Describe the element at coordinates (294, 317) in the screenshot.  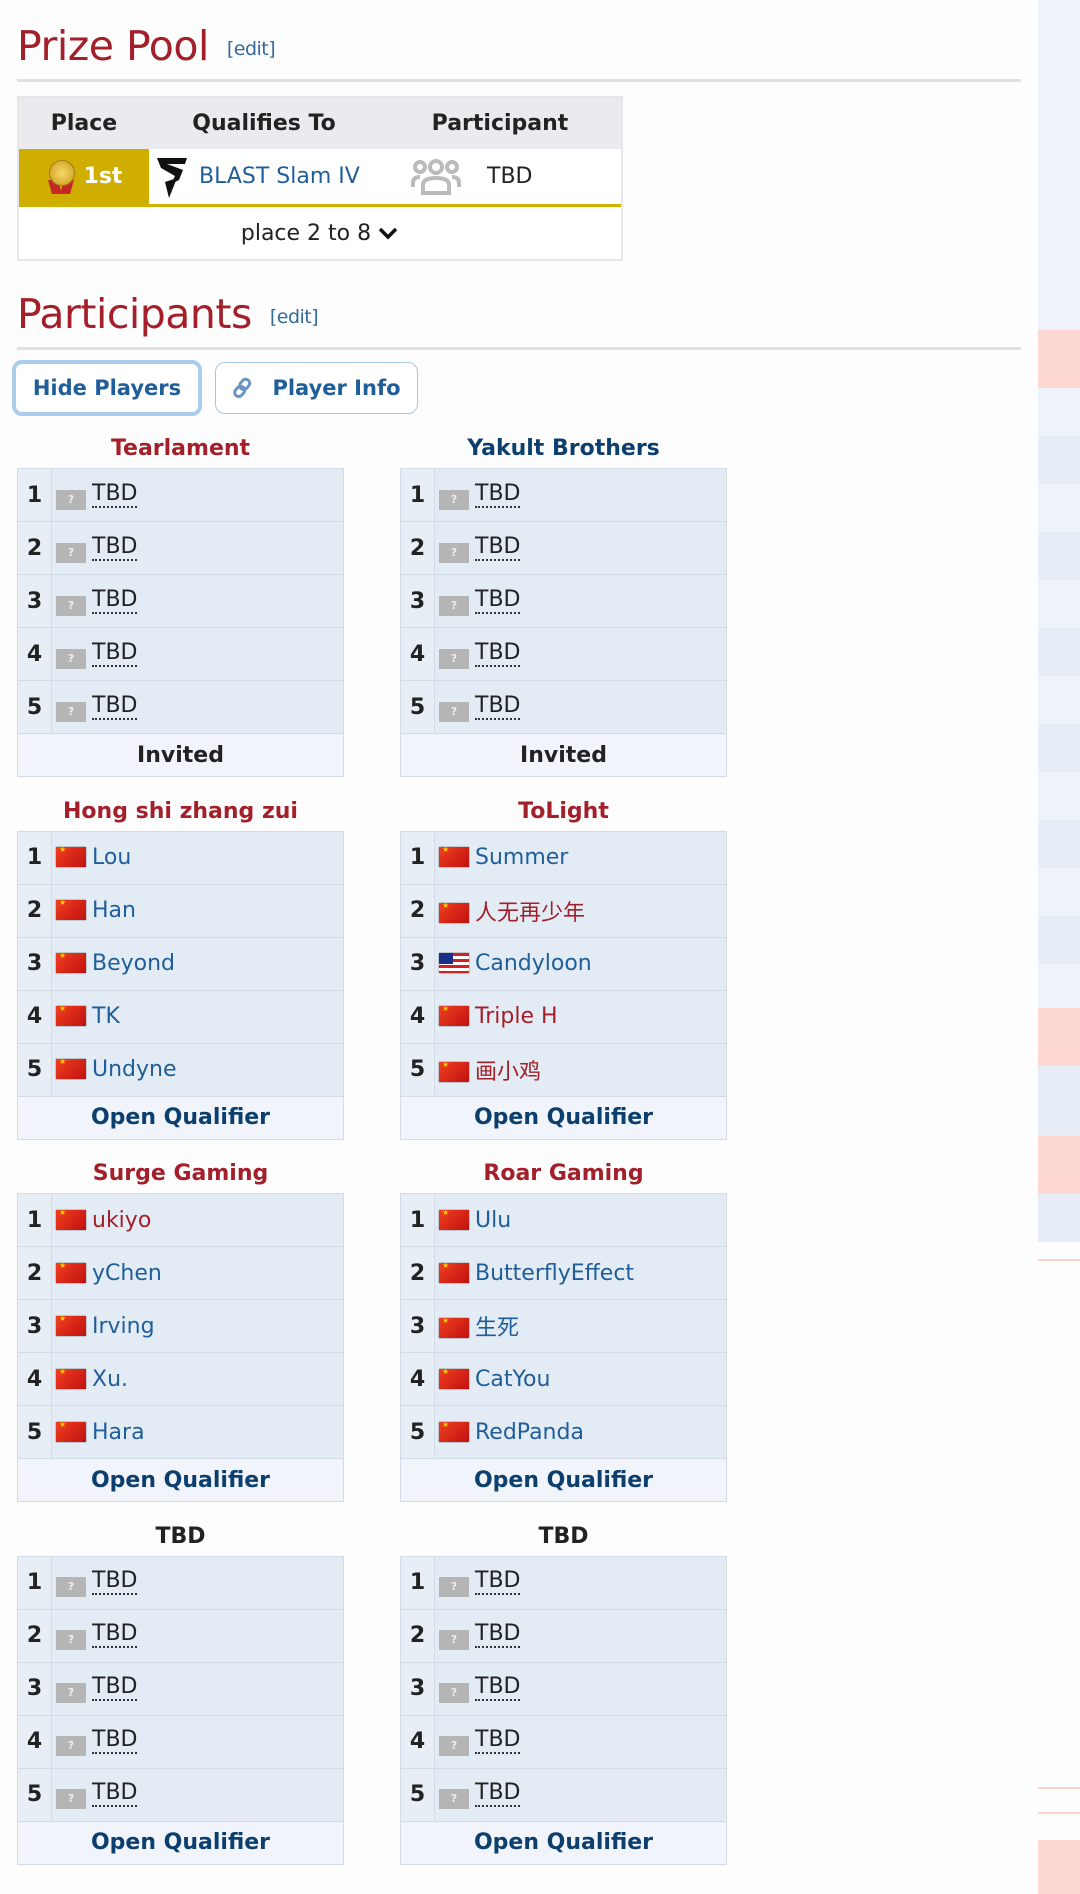
I see `participants-edit-link: [edit]` at that location.